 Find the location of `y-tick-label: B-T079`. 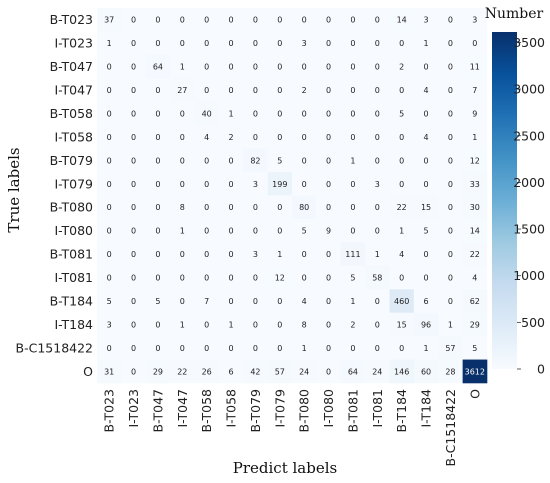

y-tick-label: B-T079 is located at coordinates (71, 160).